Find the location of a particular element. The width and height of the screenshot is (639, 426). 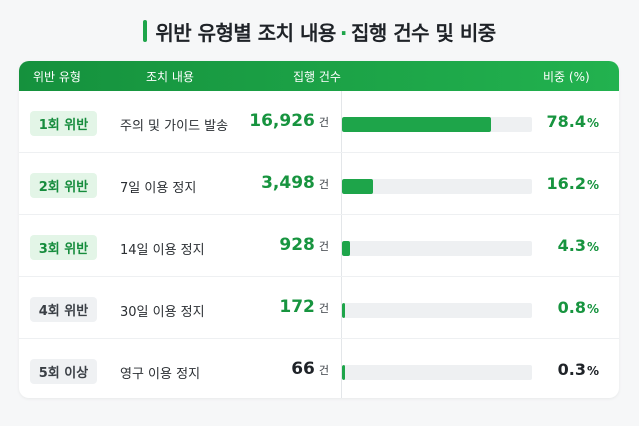

title-sub: 집행 건수 및 비중 is located at coordinates (423, 32).